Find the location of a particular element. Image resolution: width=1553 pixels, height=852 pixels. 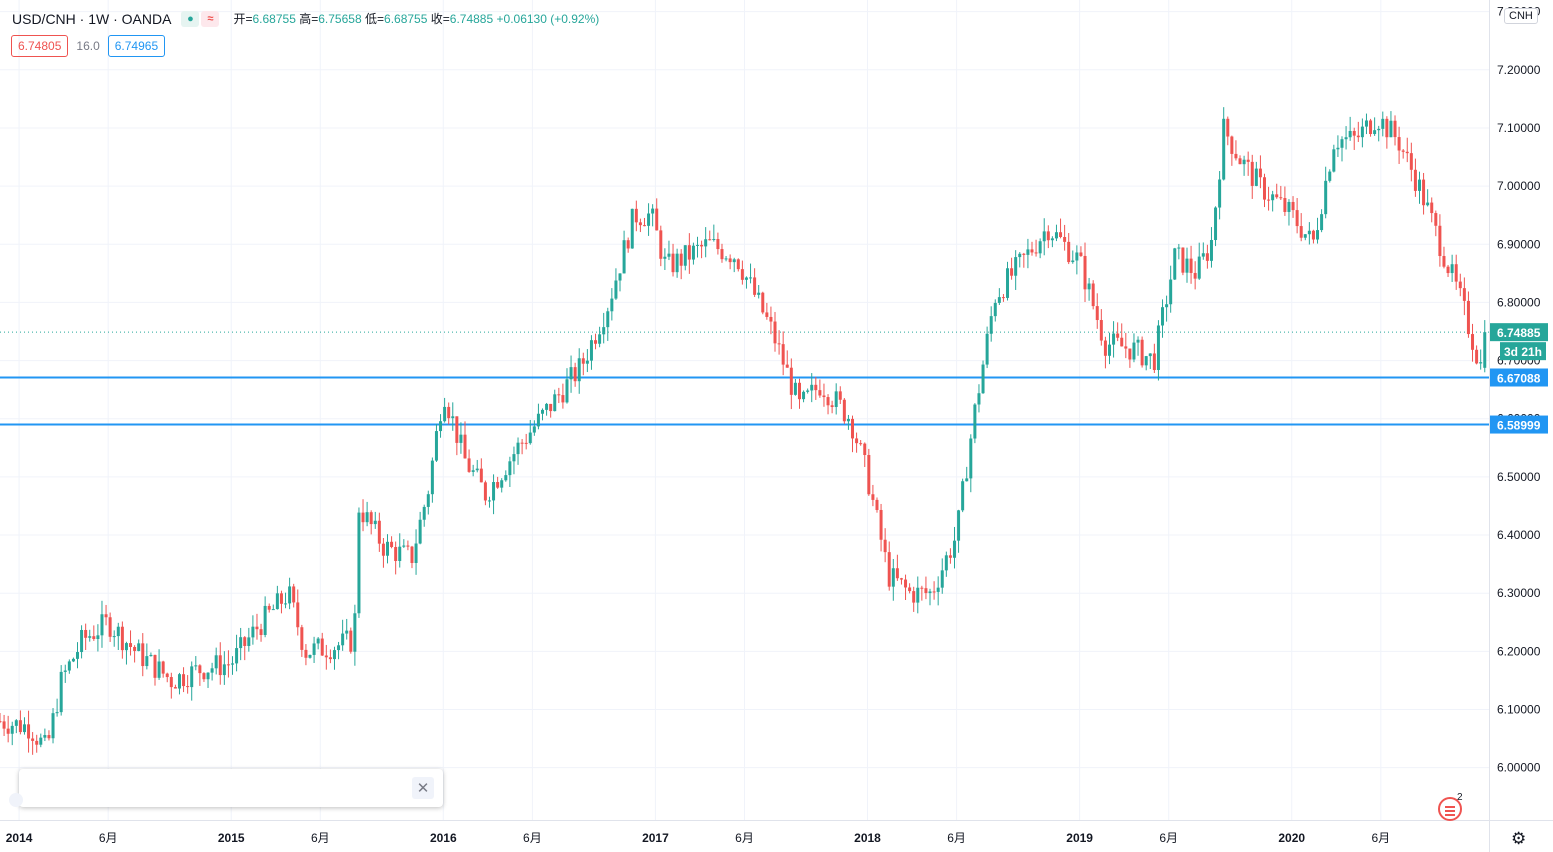

buy-button: 6.74965 is located at coordinates (136, 46).